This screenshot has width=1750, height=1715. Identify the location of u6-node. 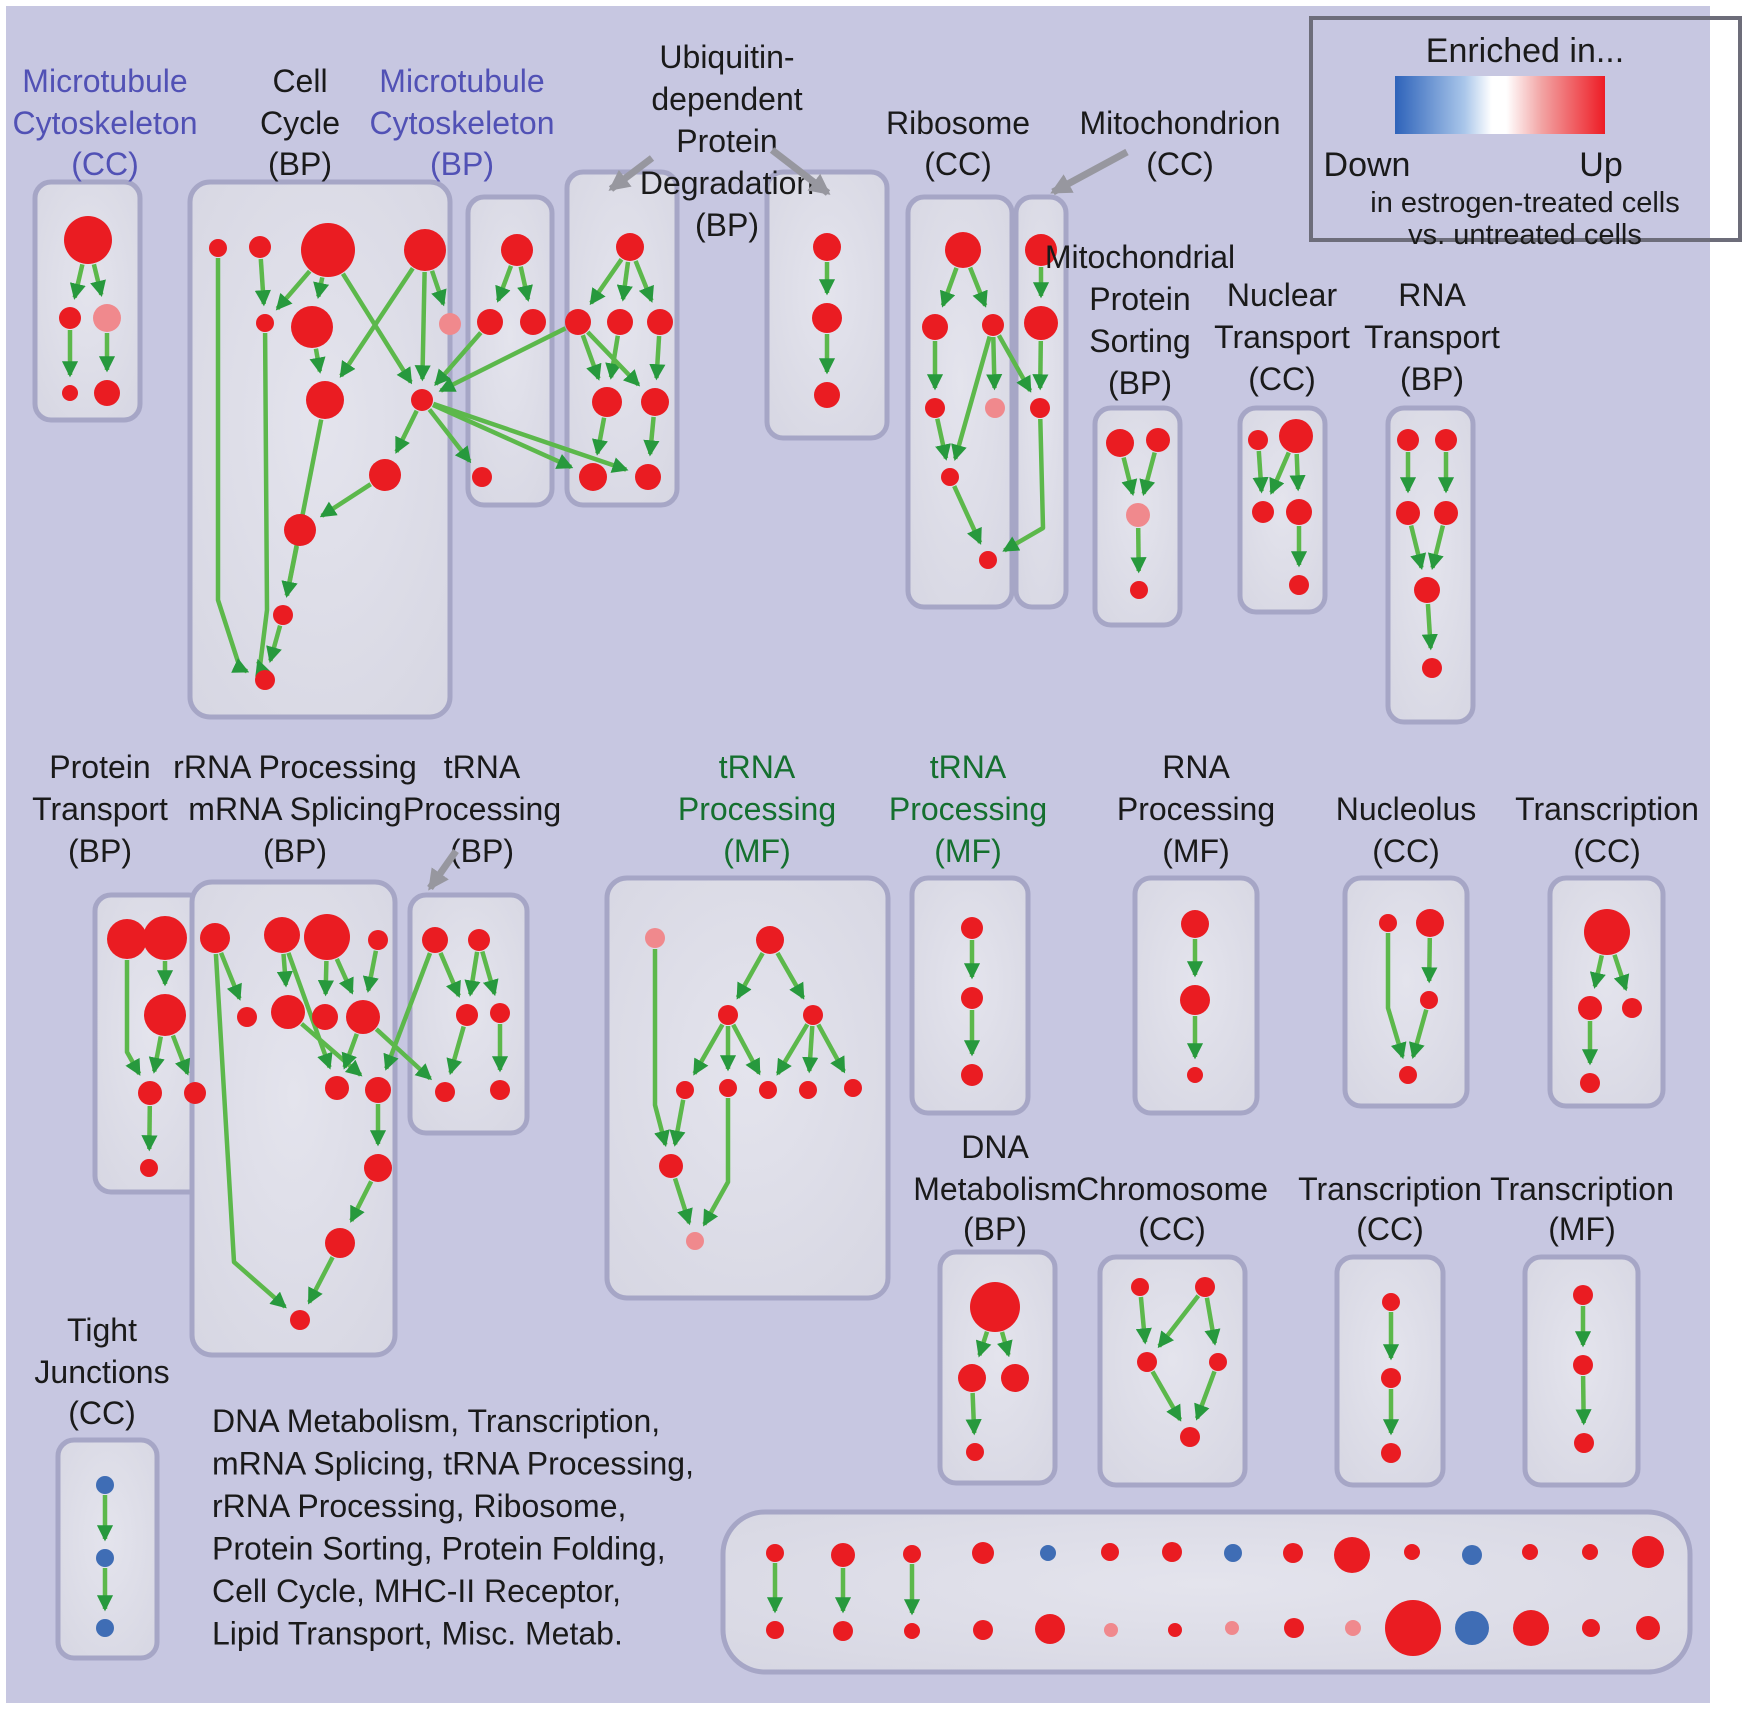
(655, 402).